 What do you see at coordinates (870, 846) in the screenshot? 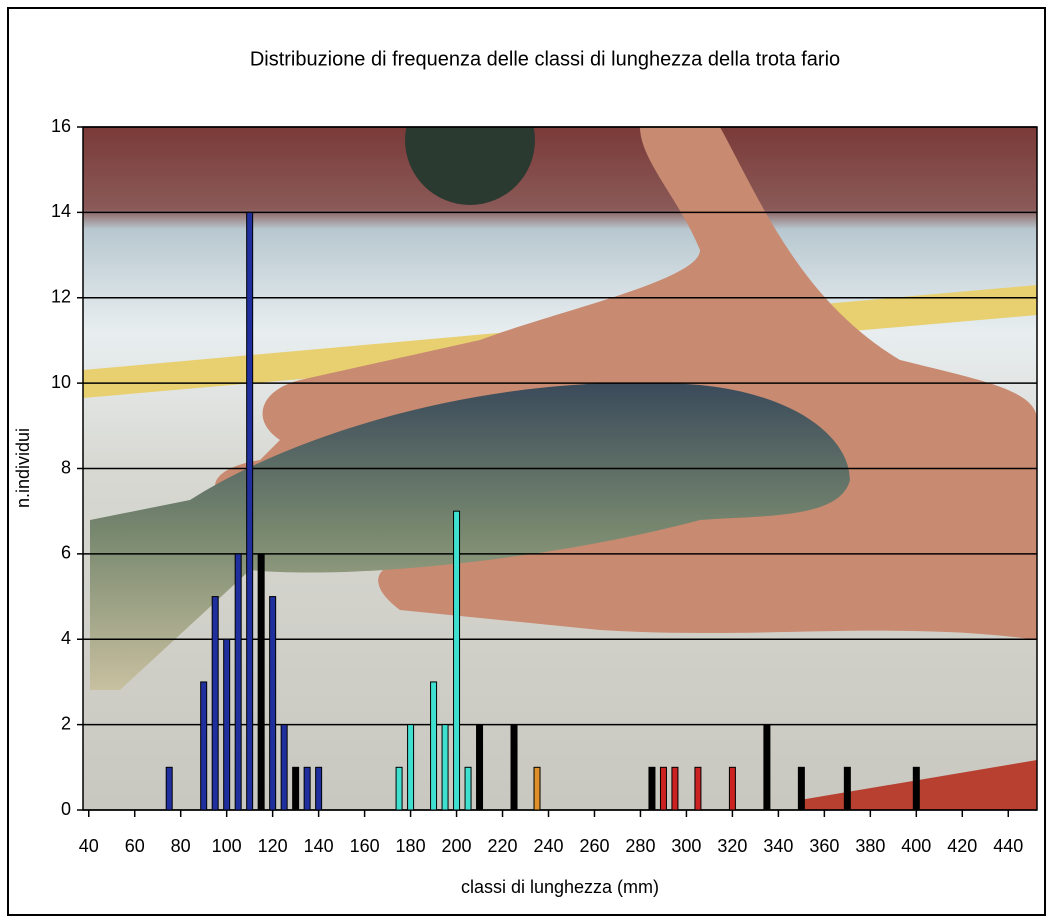
I see `x-tick-label: 380` at bounding box center [870, 846].